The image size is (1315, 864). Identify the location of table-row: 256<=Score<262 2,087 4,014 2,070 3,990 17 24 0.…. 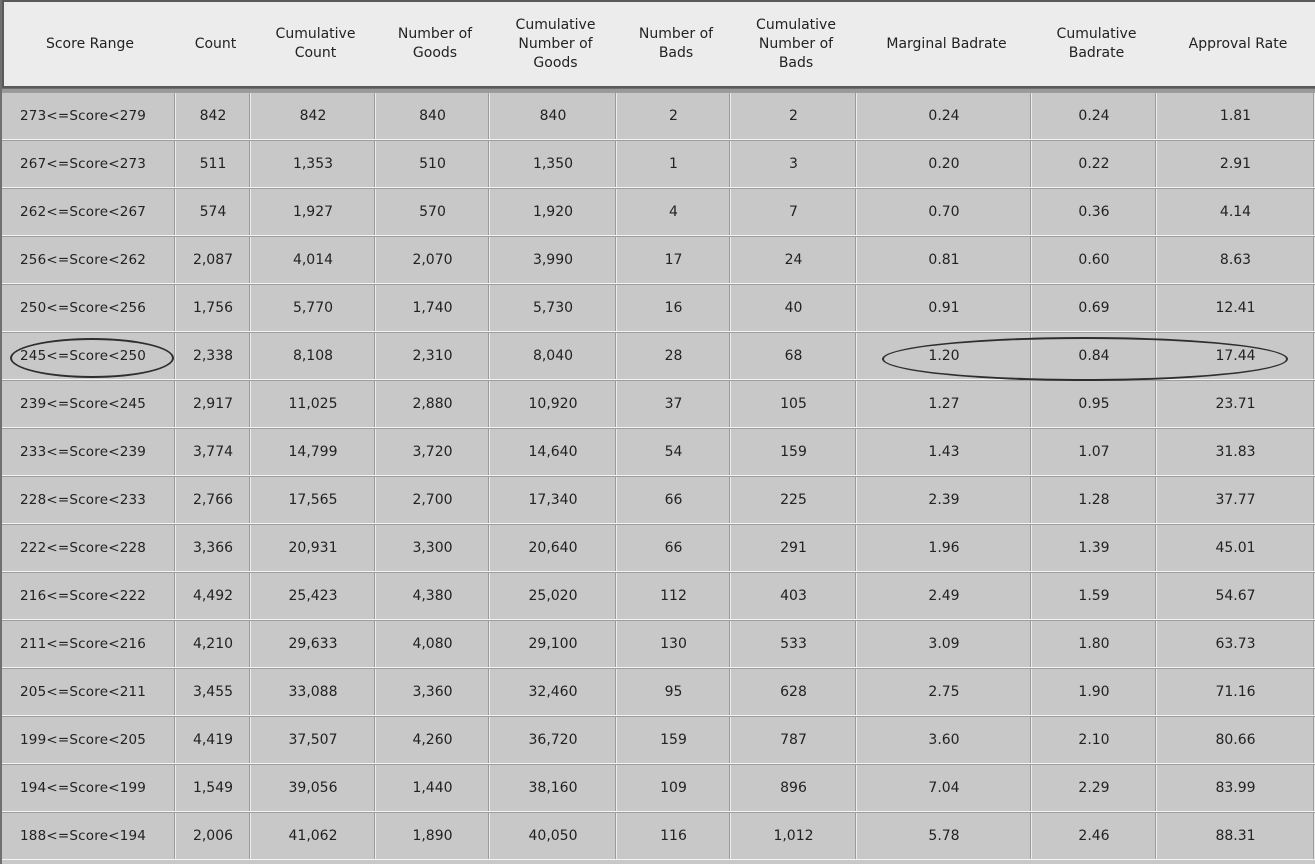
(658, 260).